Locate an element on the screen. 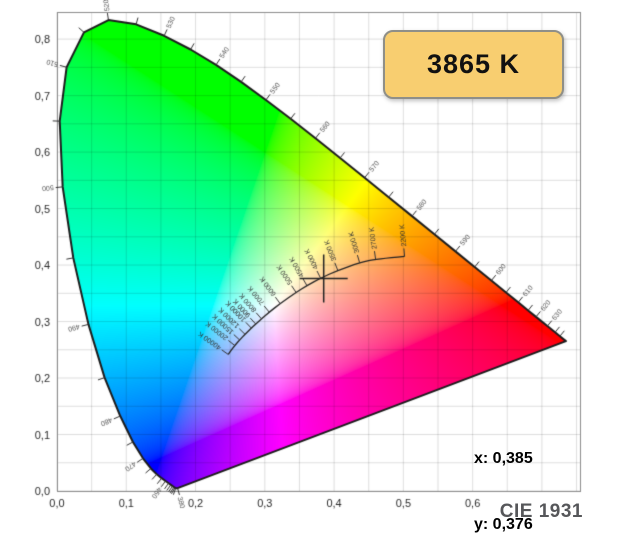 The height and width of the screenshot is (550, 620). cct-badge-label: 3865 K is located at coordinates (473, 64).